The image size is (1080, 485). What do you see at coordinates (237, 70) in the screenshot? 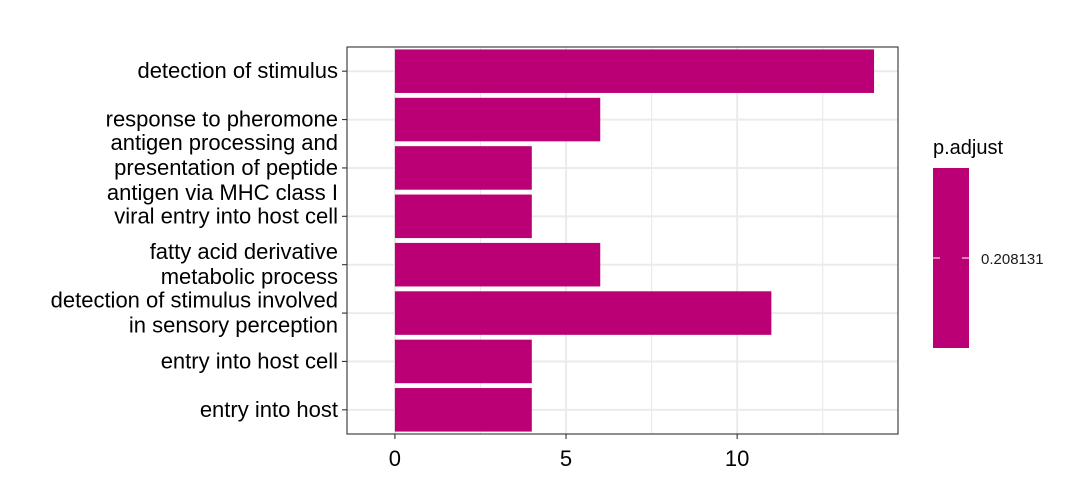
I see `y-tick-label: detection of stimulus` at bounding box center [237, 70].